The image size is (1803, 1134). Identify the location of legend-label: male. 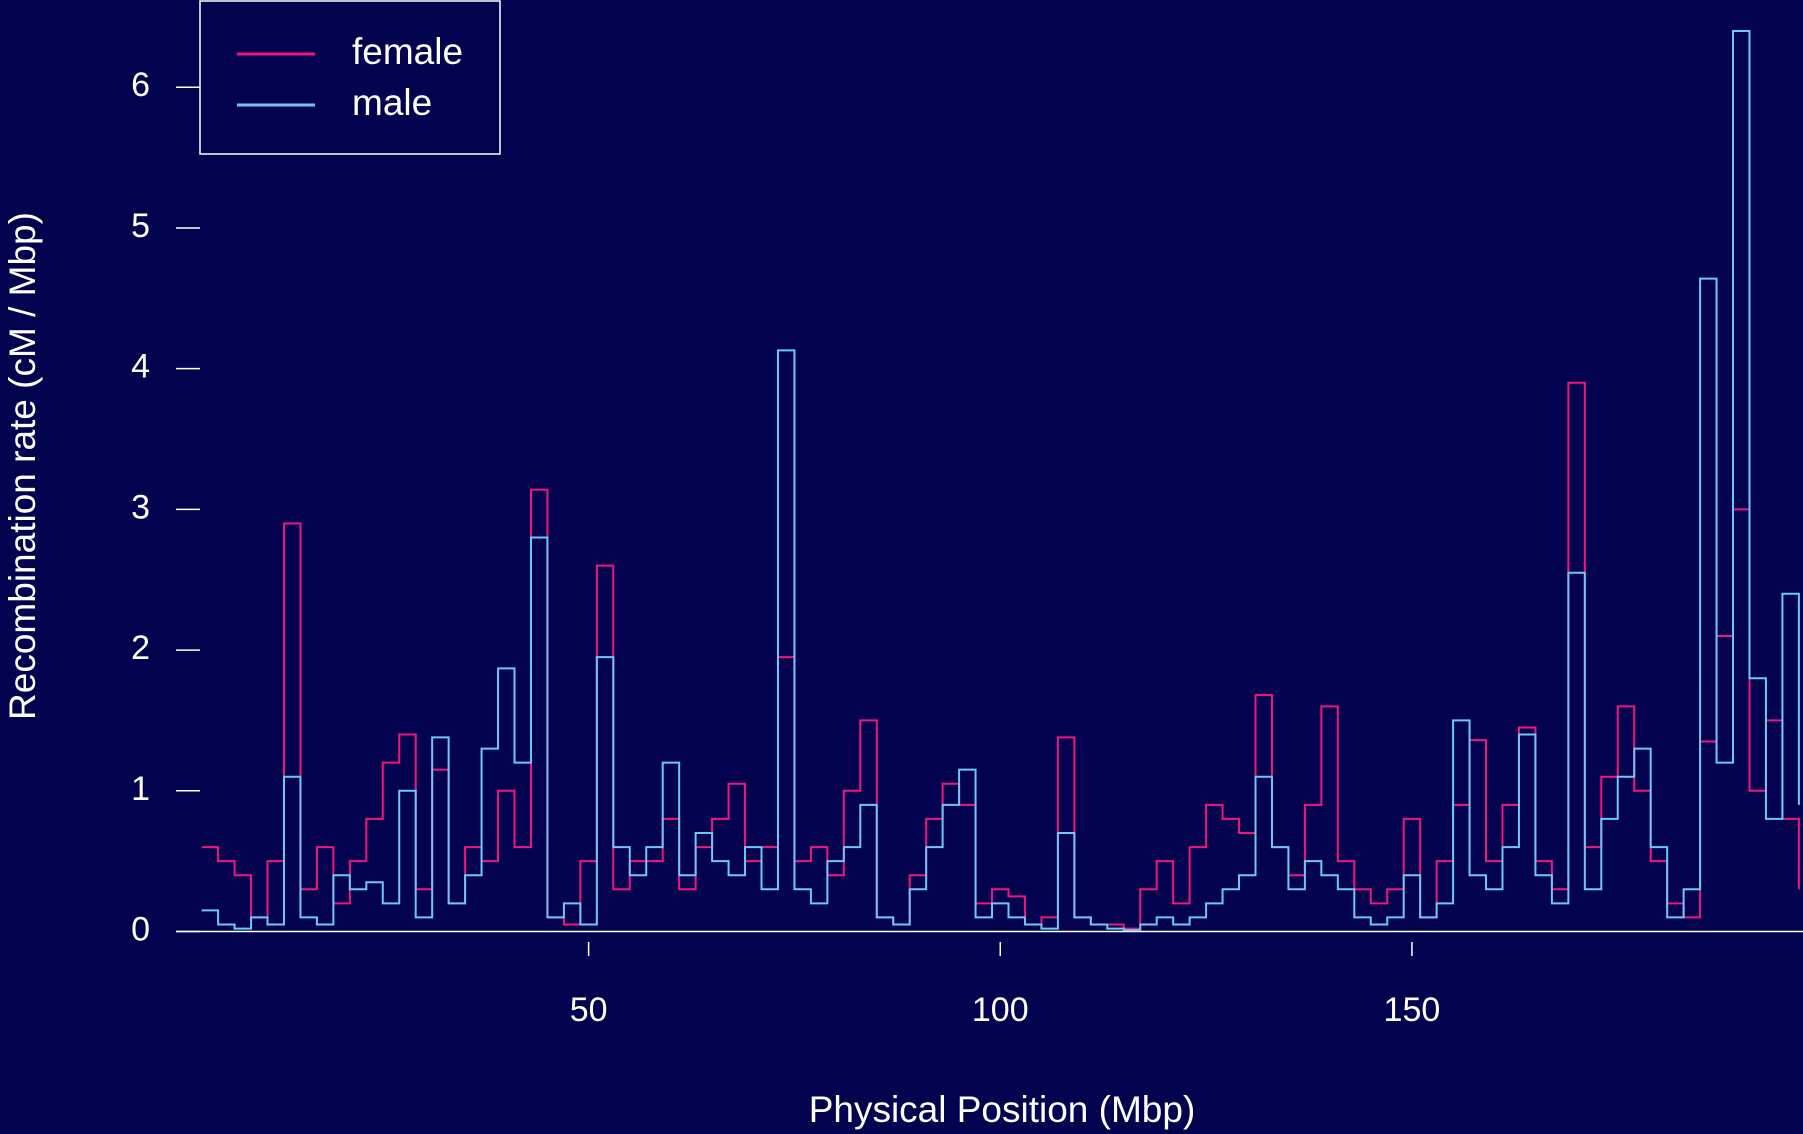
(392, 102).